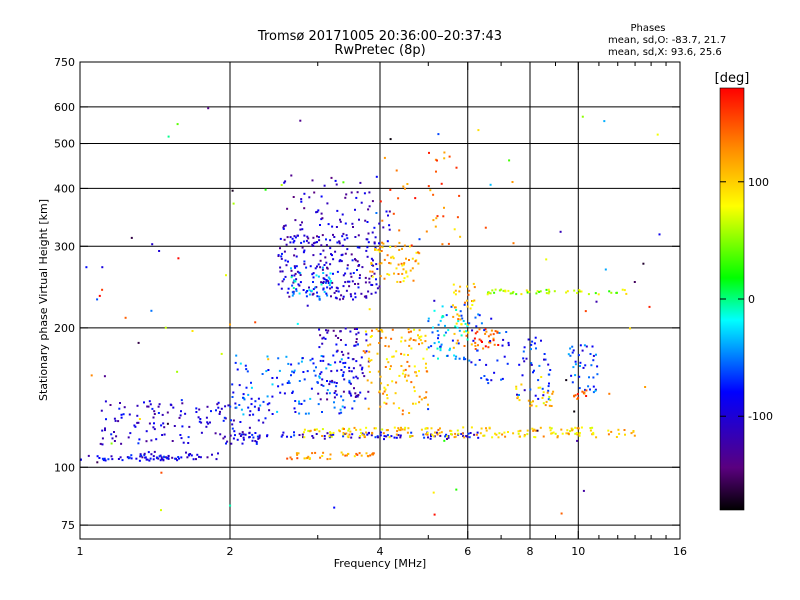 The width and height of the screenshot is (800, 600). I want to click on x-tick-label: 1, so click(80, 551).